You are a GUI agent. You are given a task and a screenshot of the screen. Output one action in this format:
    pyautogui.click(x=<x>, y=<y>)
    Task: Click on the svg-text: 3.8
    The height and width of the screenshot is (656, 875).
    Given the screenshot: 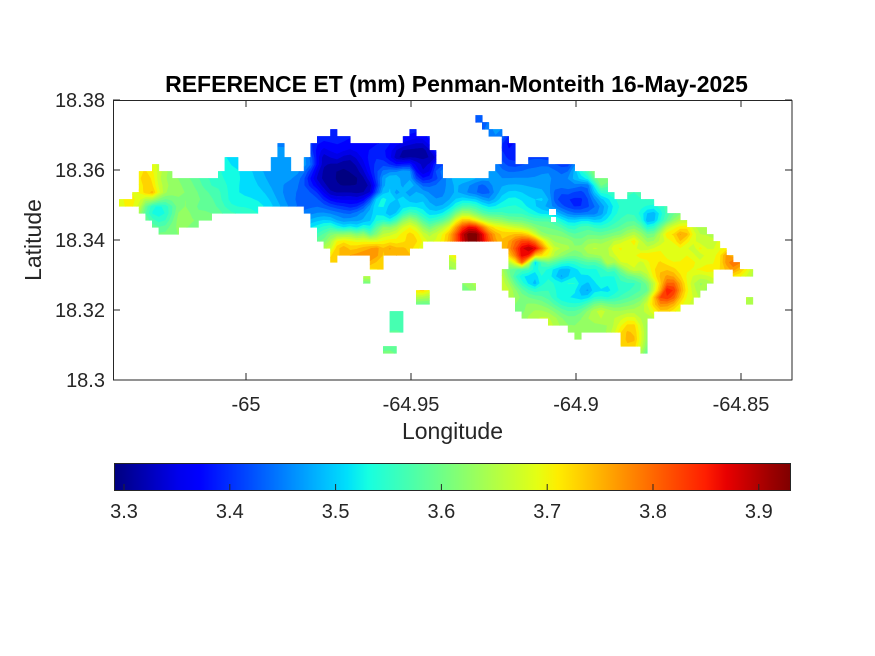 What is the action you would take?
    pyautogui.click(x=653, y=512)
    